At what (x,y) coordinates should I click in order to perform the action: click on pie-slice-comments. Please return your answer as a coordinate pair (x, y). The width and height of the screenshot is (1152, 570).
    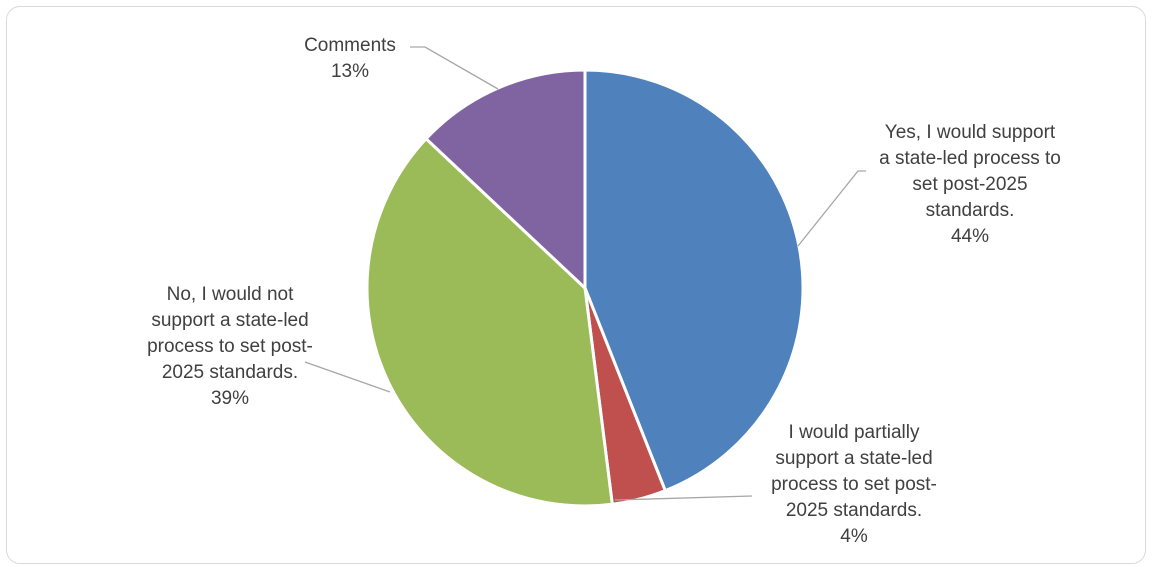
    Looking at the image, I should click on (505, 180).